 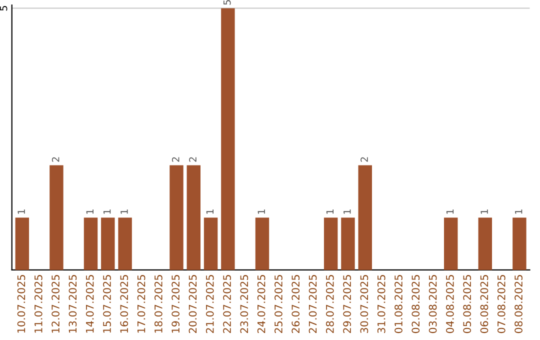 What do you see at coordinates (381, 304) in the screenshot?
I see `x-tick-label: 31.07.2025` at bounding box center [381, 304].